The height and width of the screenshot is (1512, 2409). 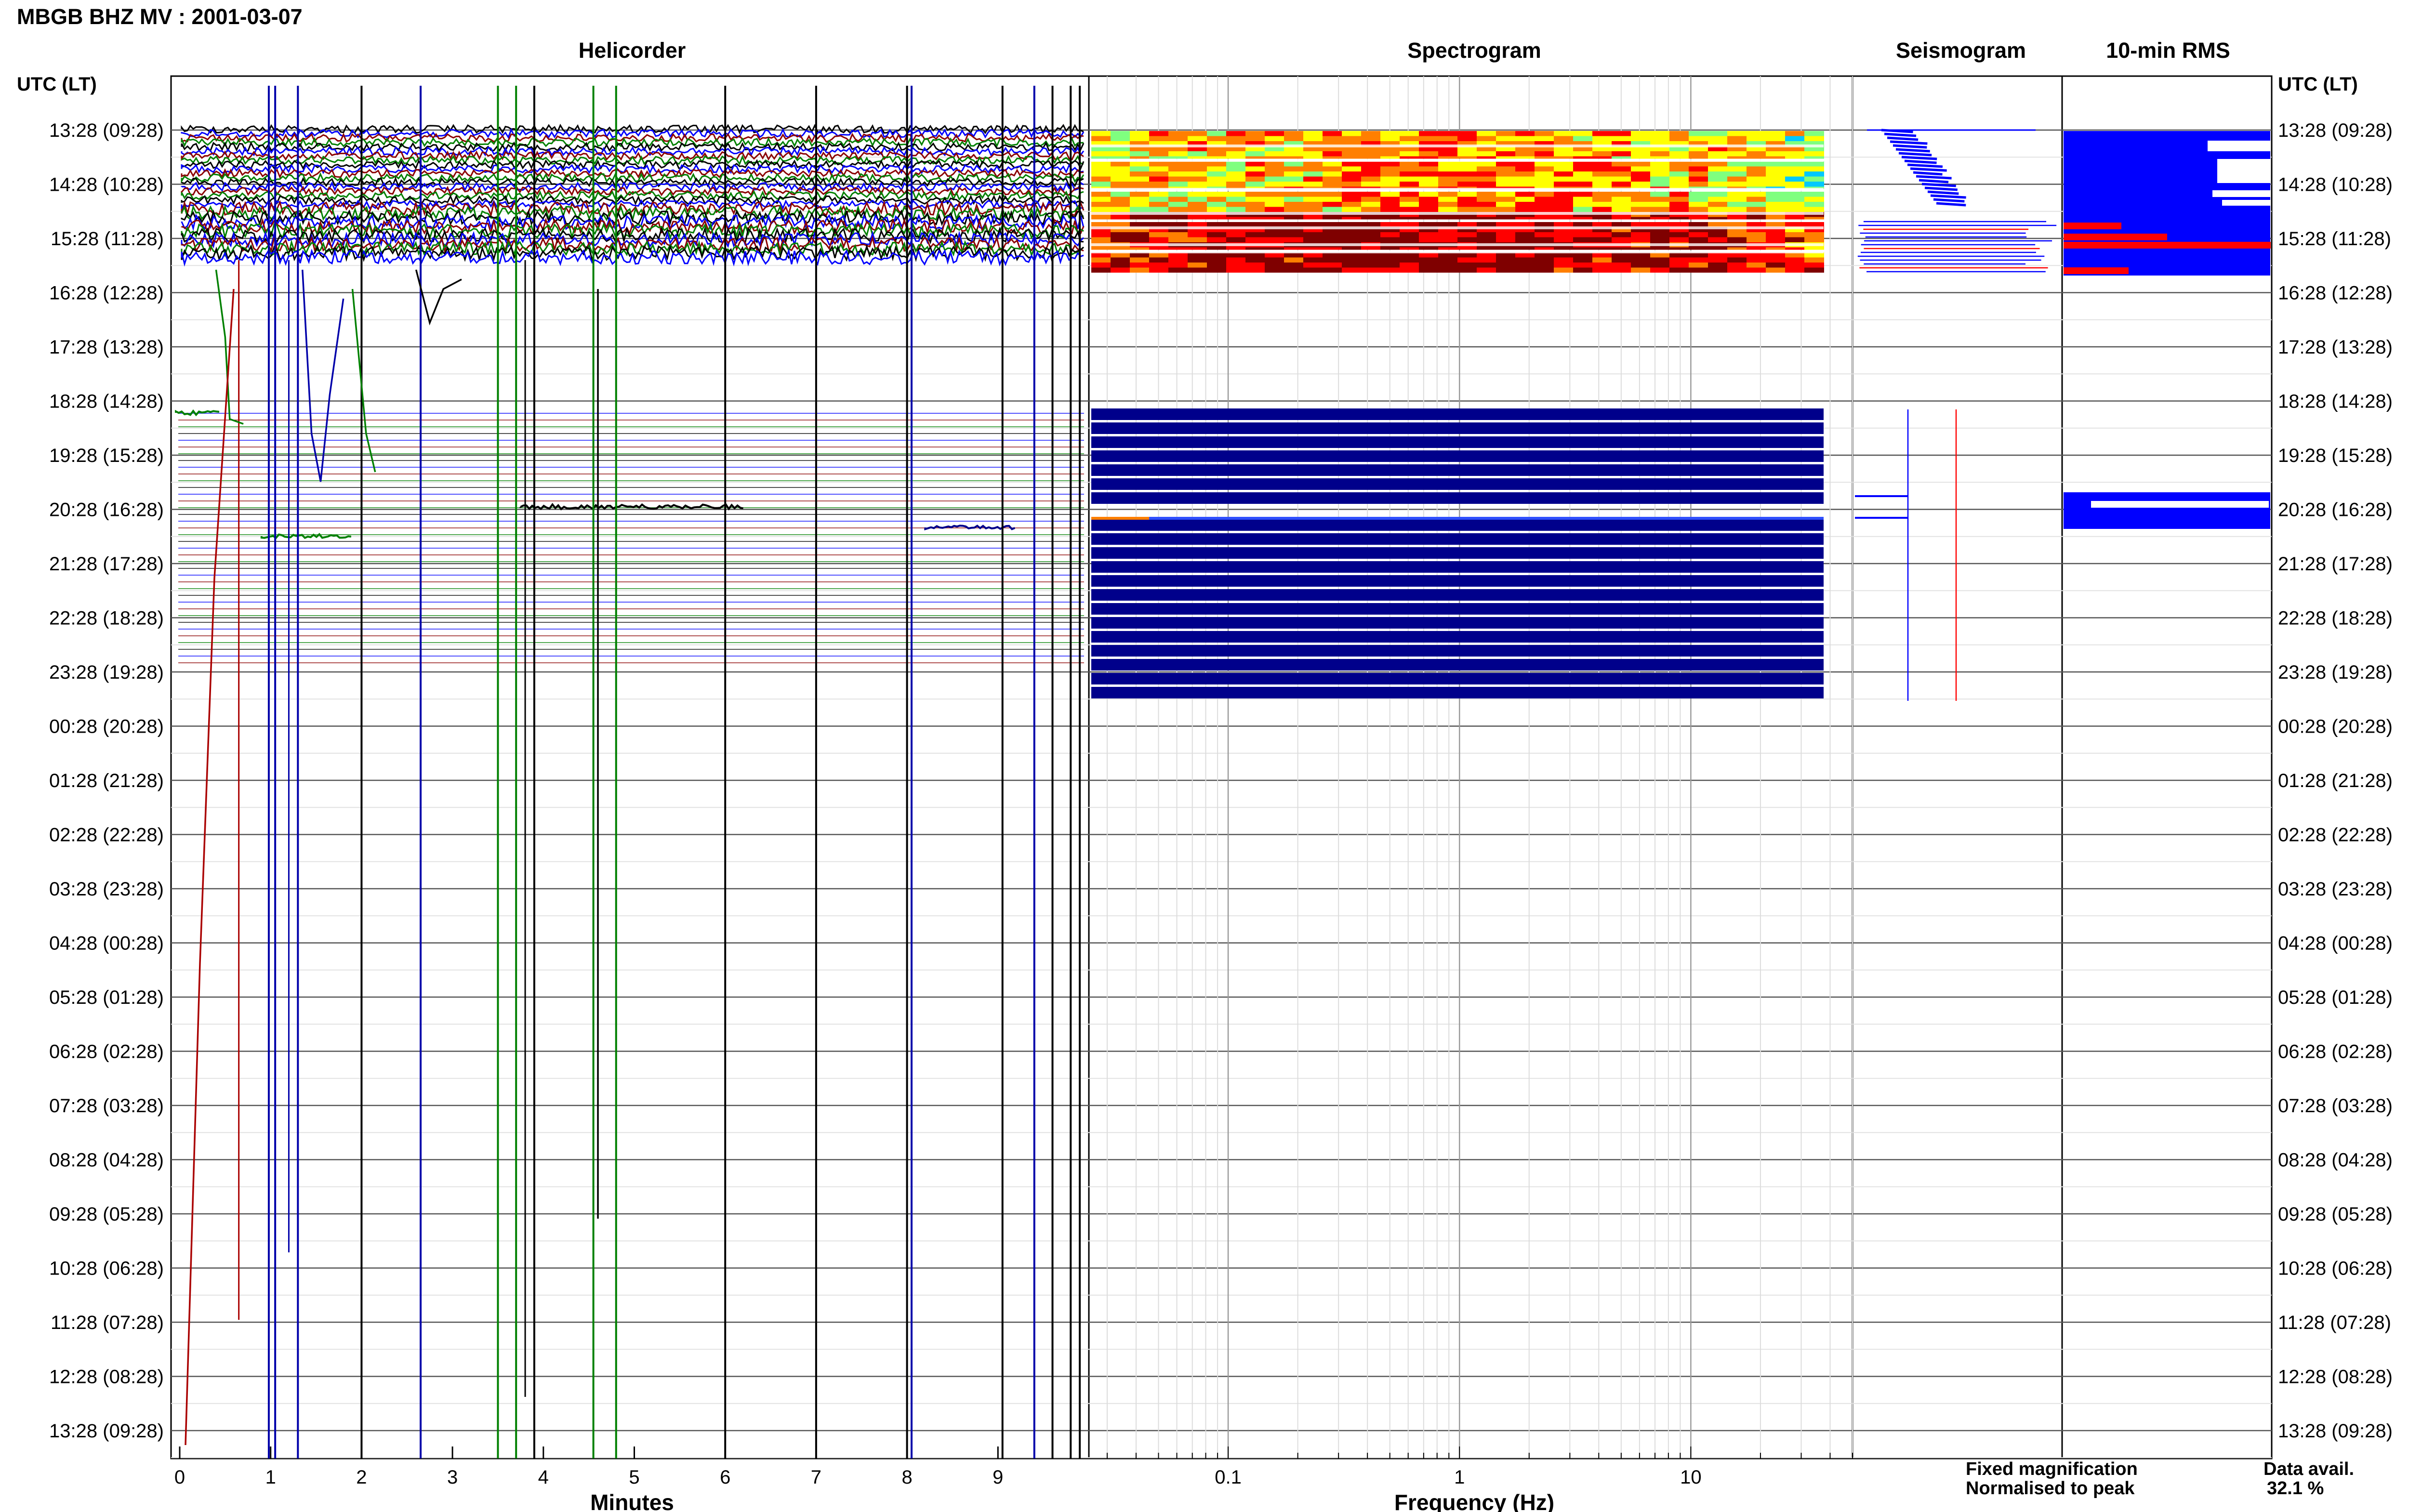 What do you see at coordinates (2335, 835) in the screenshot?
I see `time-label-right: 02:28 (22:28)` at bounding box center [2335, 835].